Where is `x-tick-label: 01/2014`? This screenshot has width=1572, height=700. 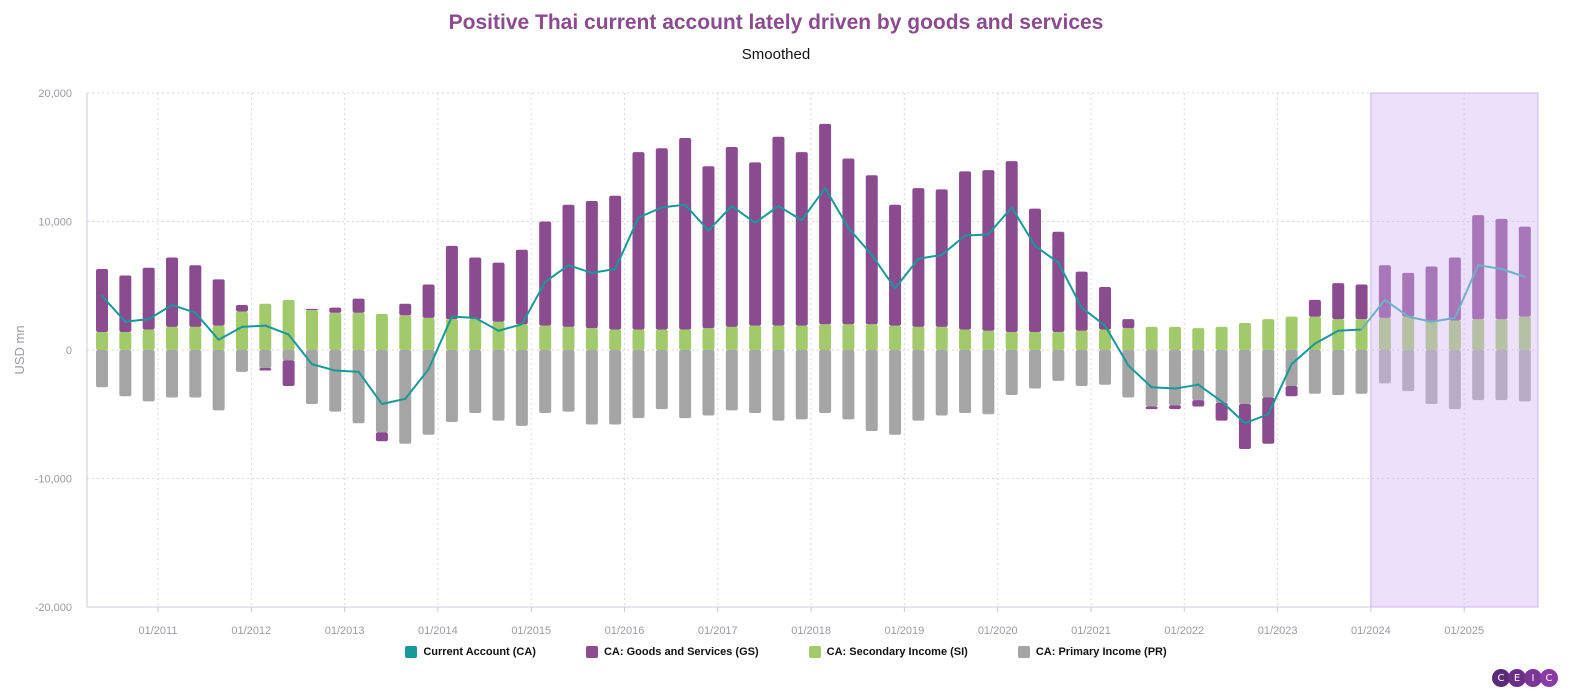 x-tick-label: 01/2014 is located at coordinates (438, 631).